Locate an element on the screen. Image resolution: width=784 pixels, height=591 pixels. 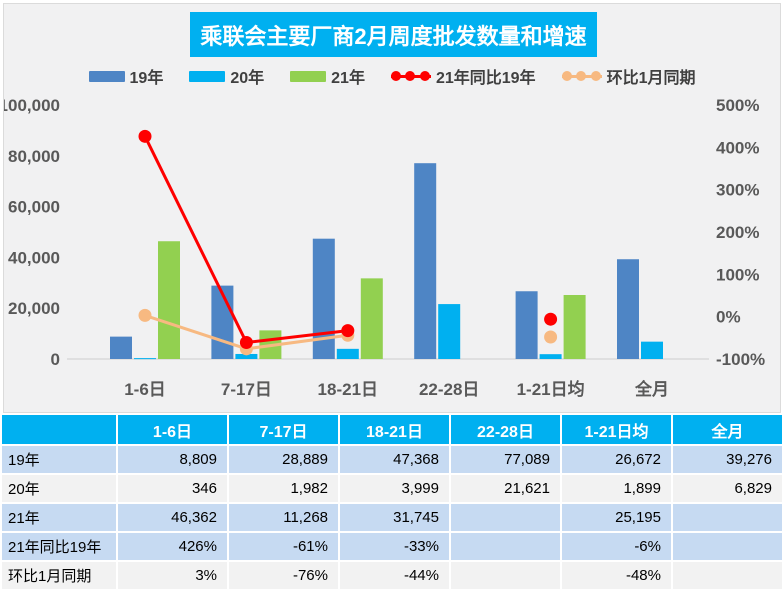
row-label: 19年 is located at coordinates (59, 459).